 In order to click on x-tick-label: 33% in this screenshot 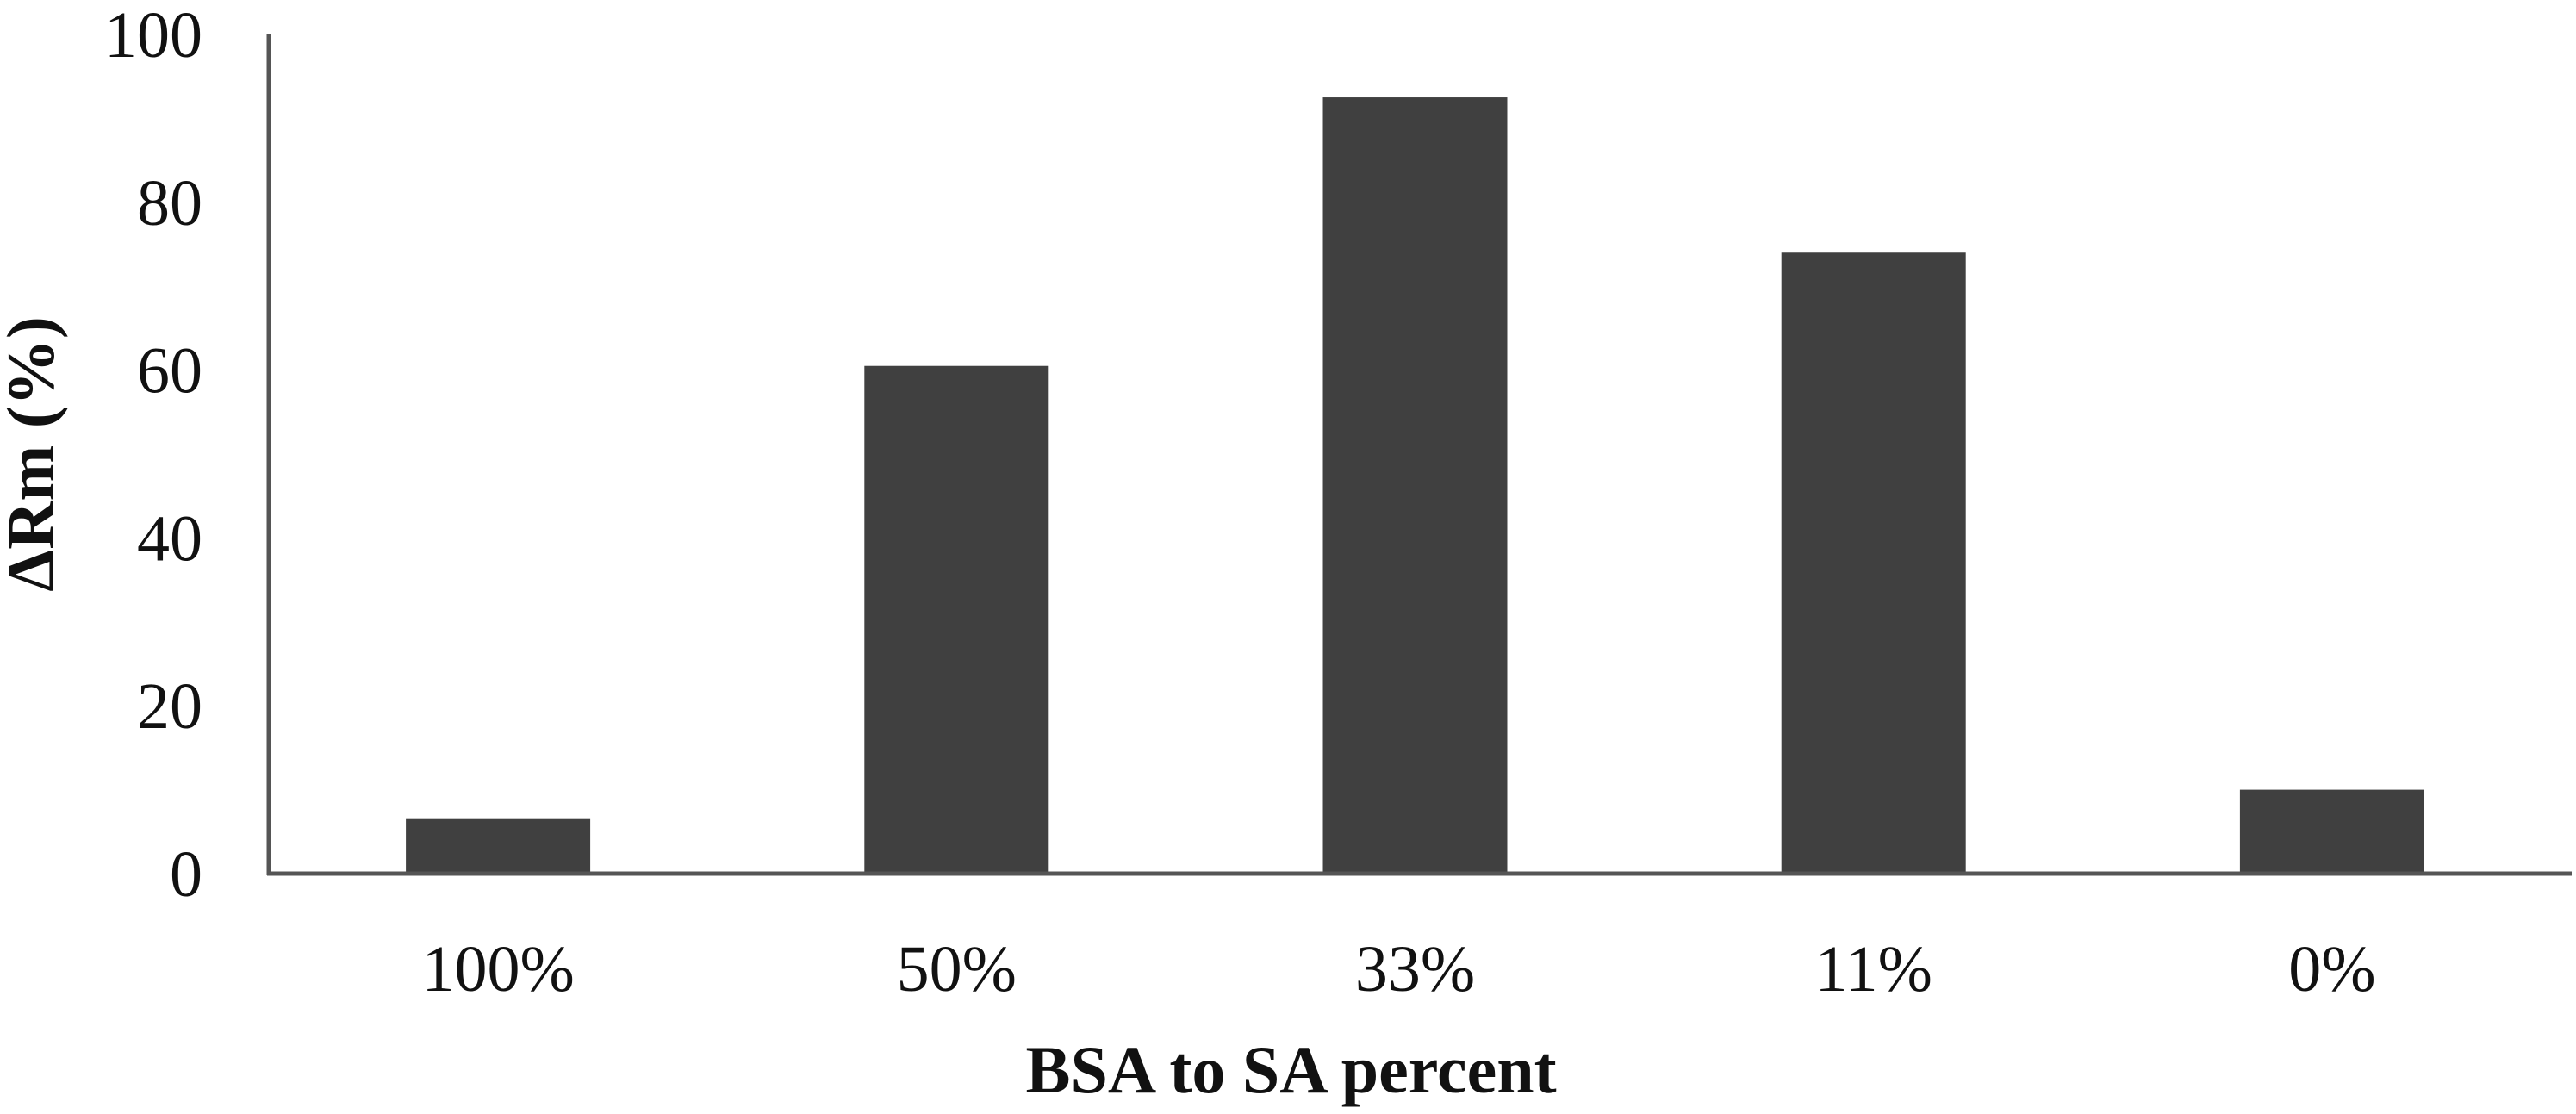, I will do `click(1415, 969)`.